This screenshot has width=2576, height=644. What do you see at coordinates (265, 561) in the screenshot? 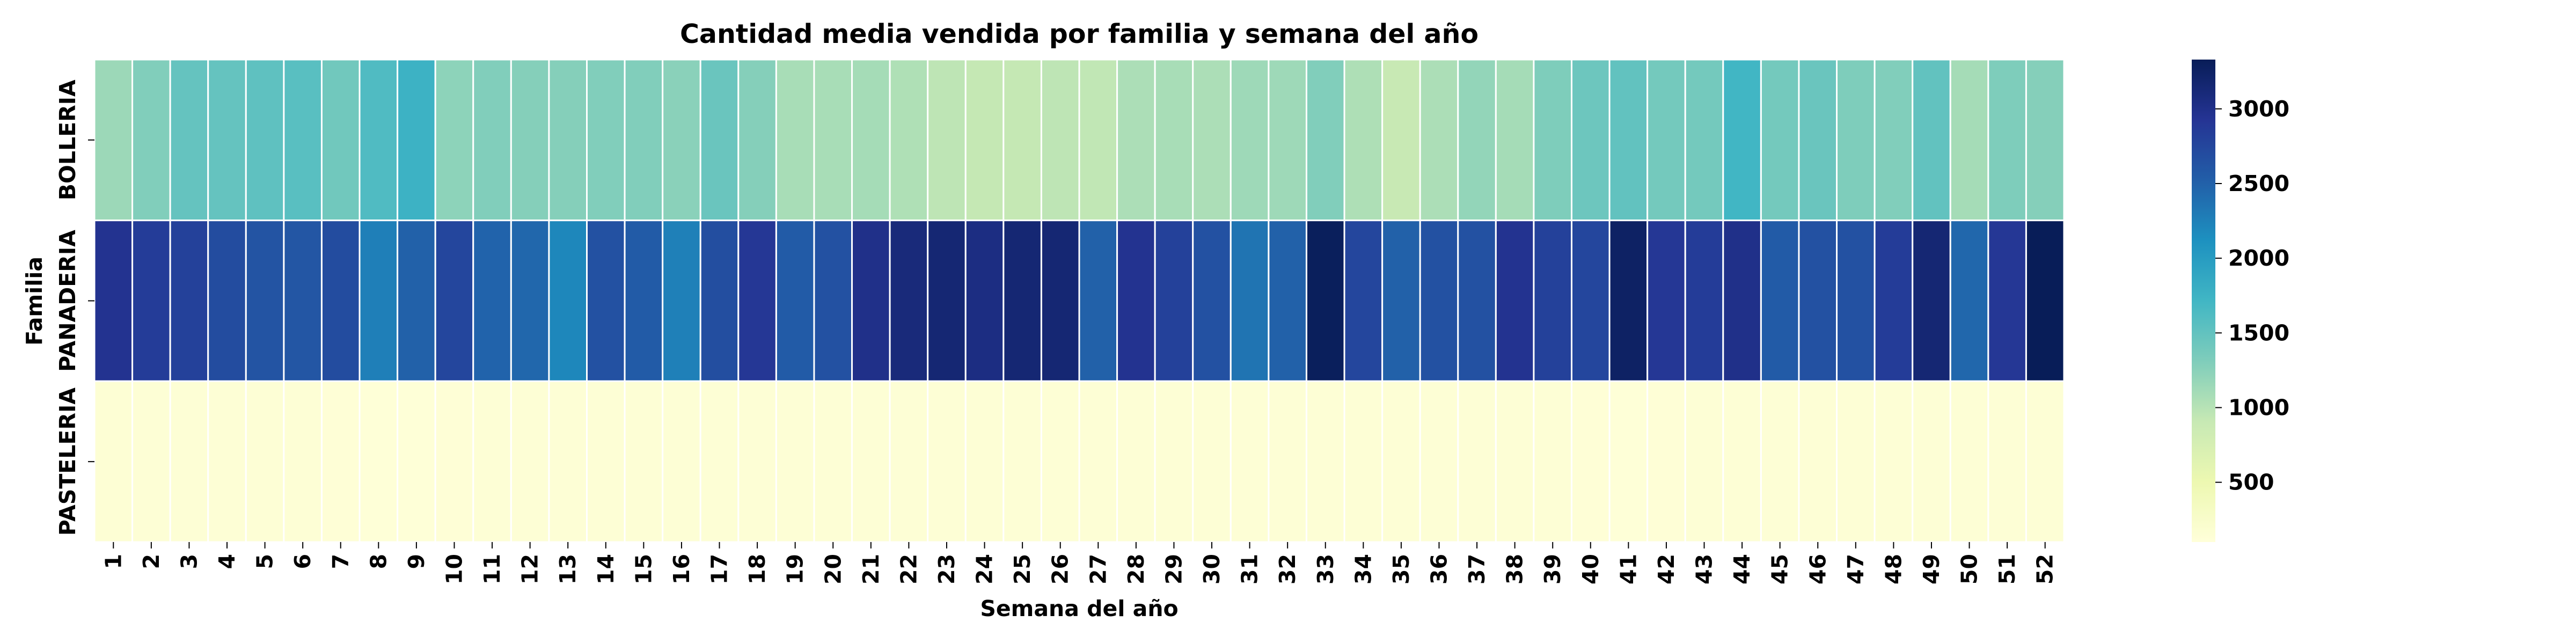
I see `x-tick-label: 5` at bounding box center [265, 561].